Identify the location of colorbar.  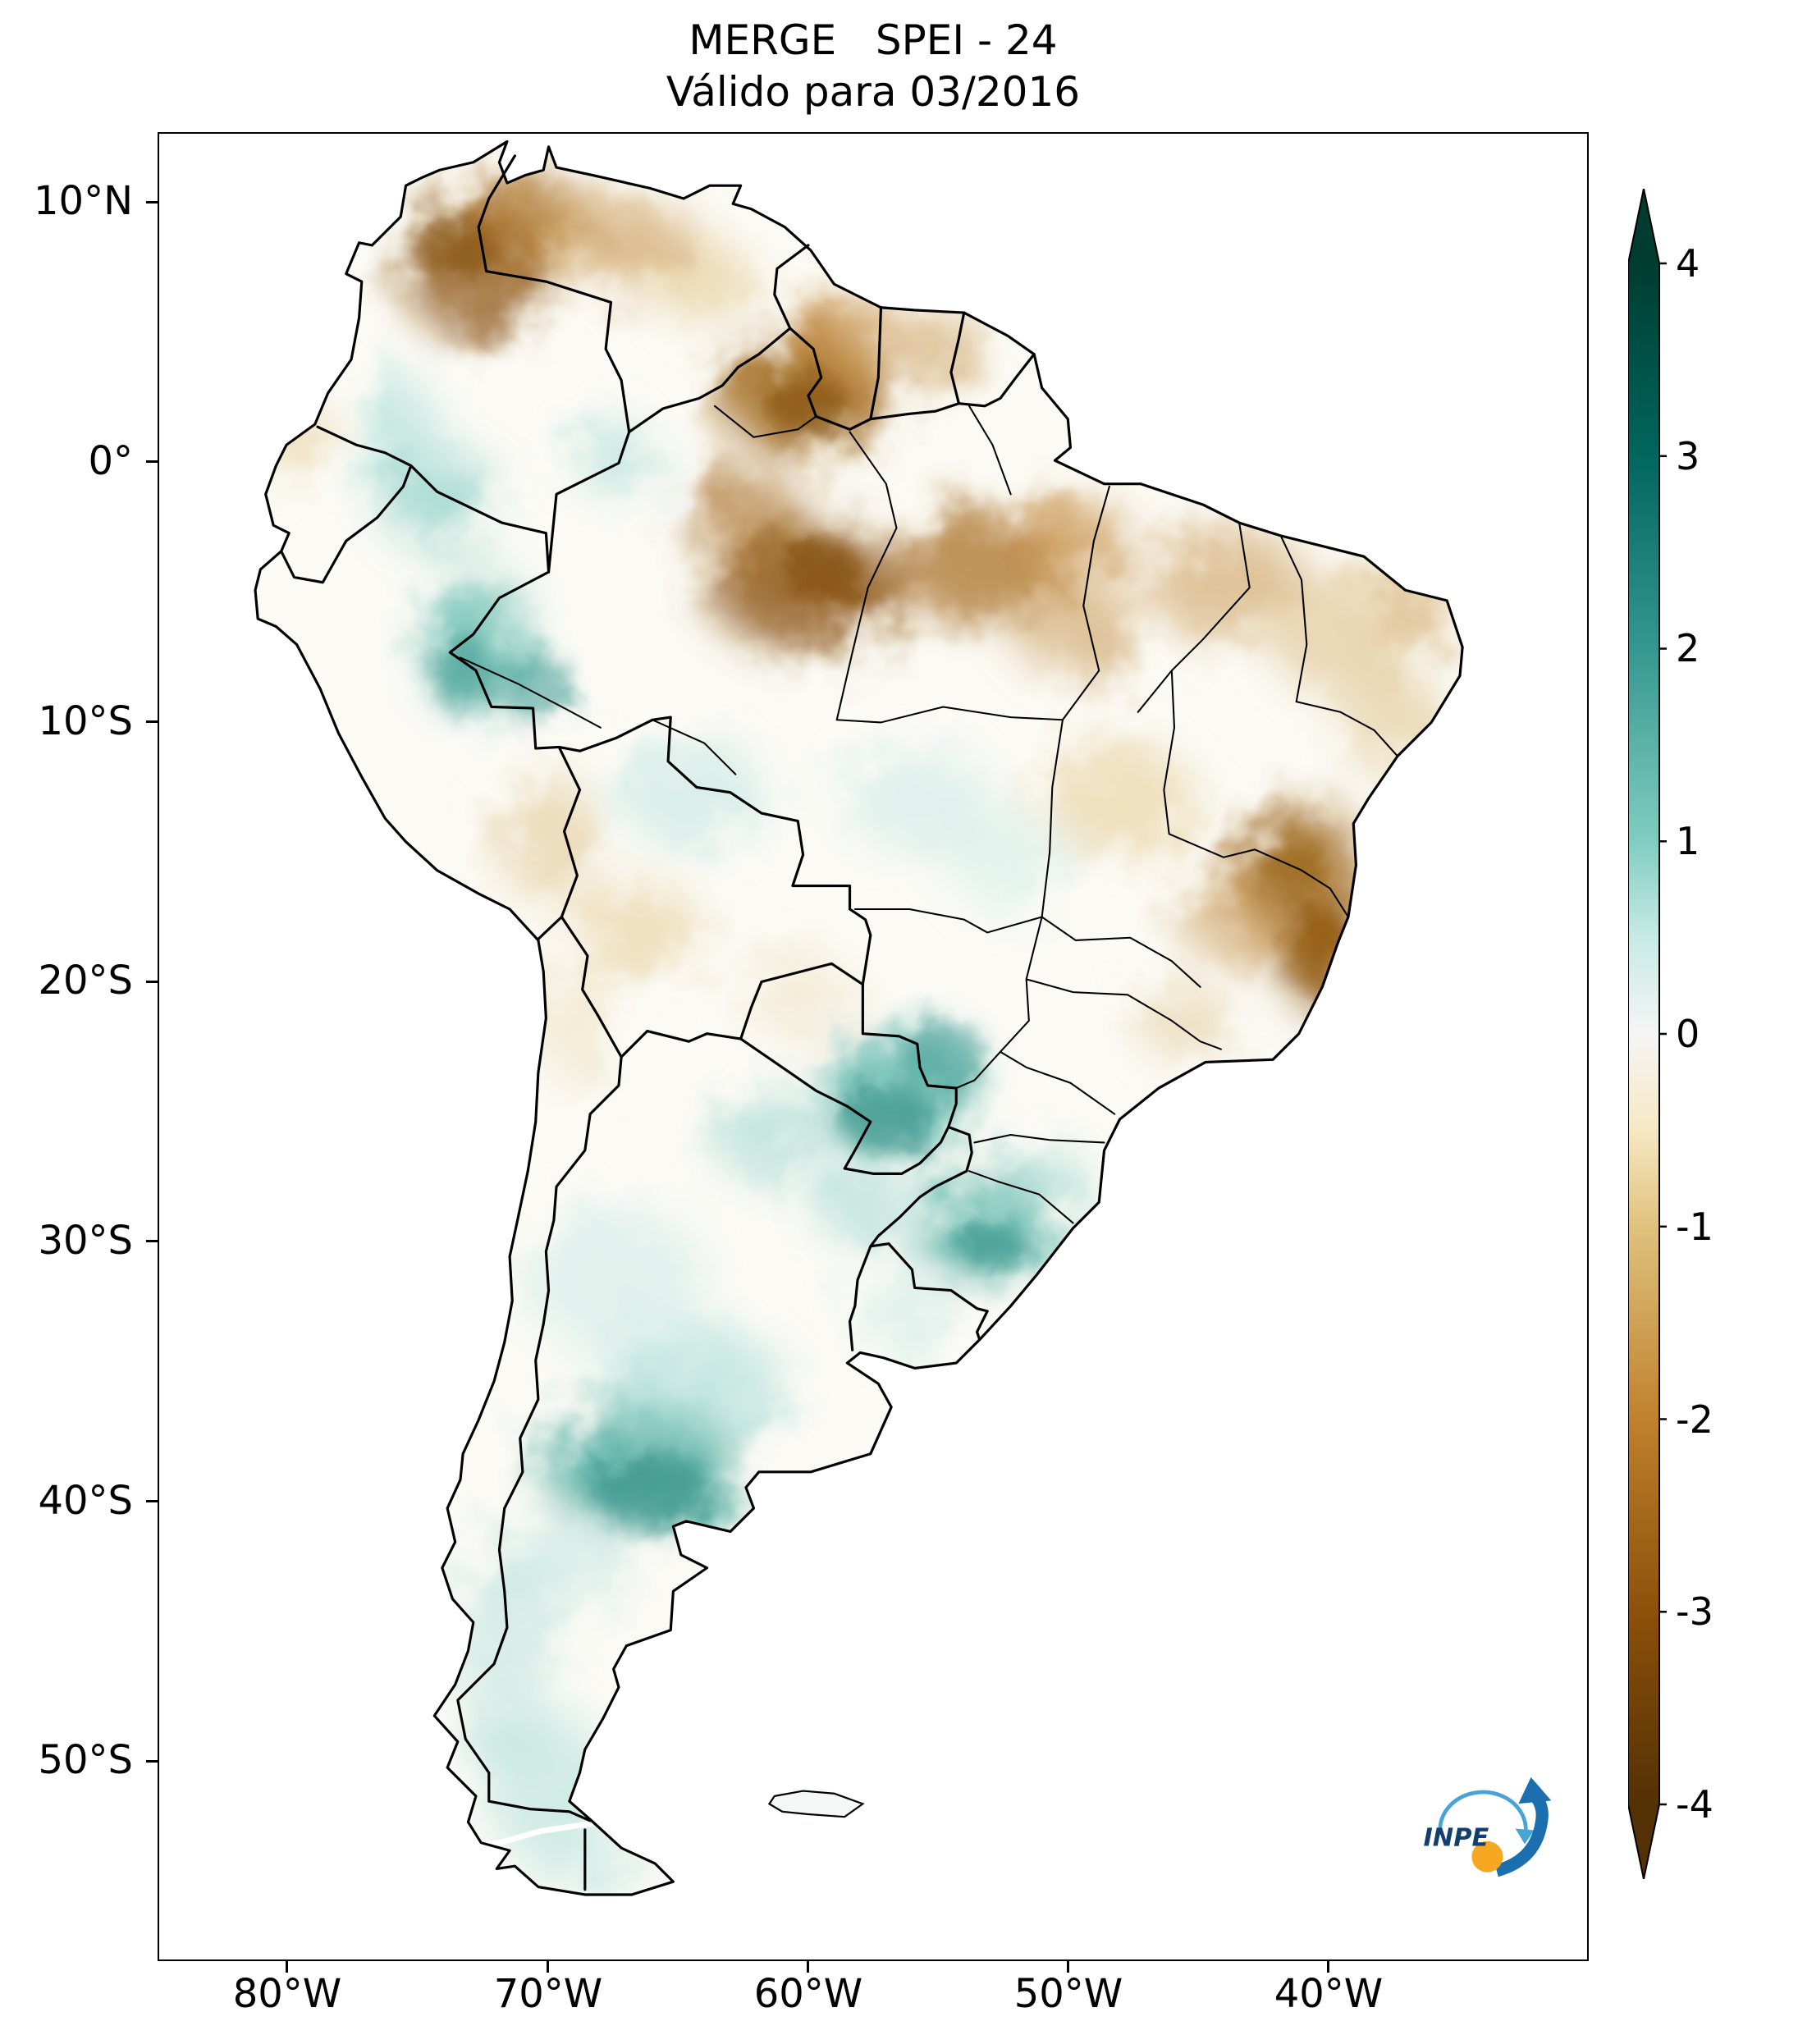
(1648, 1034).